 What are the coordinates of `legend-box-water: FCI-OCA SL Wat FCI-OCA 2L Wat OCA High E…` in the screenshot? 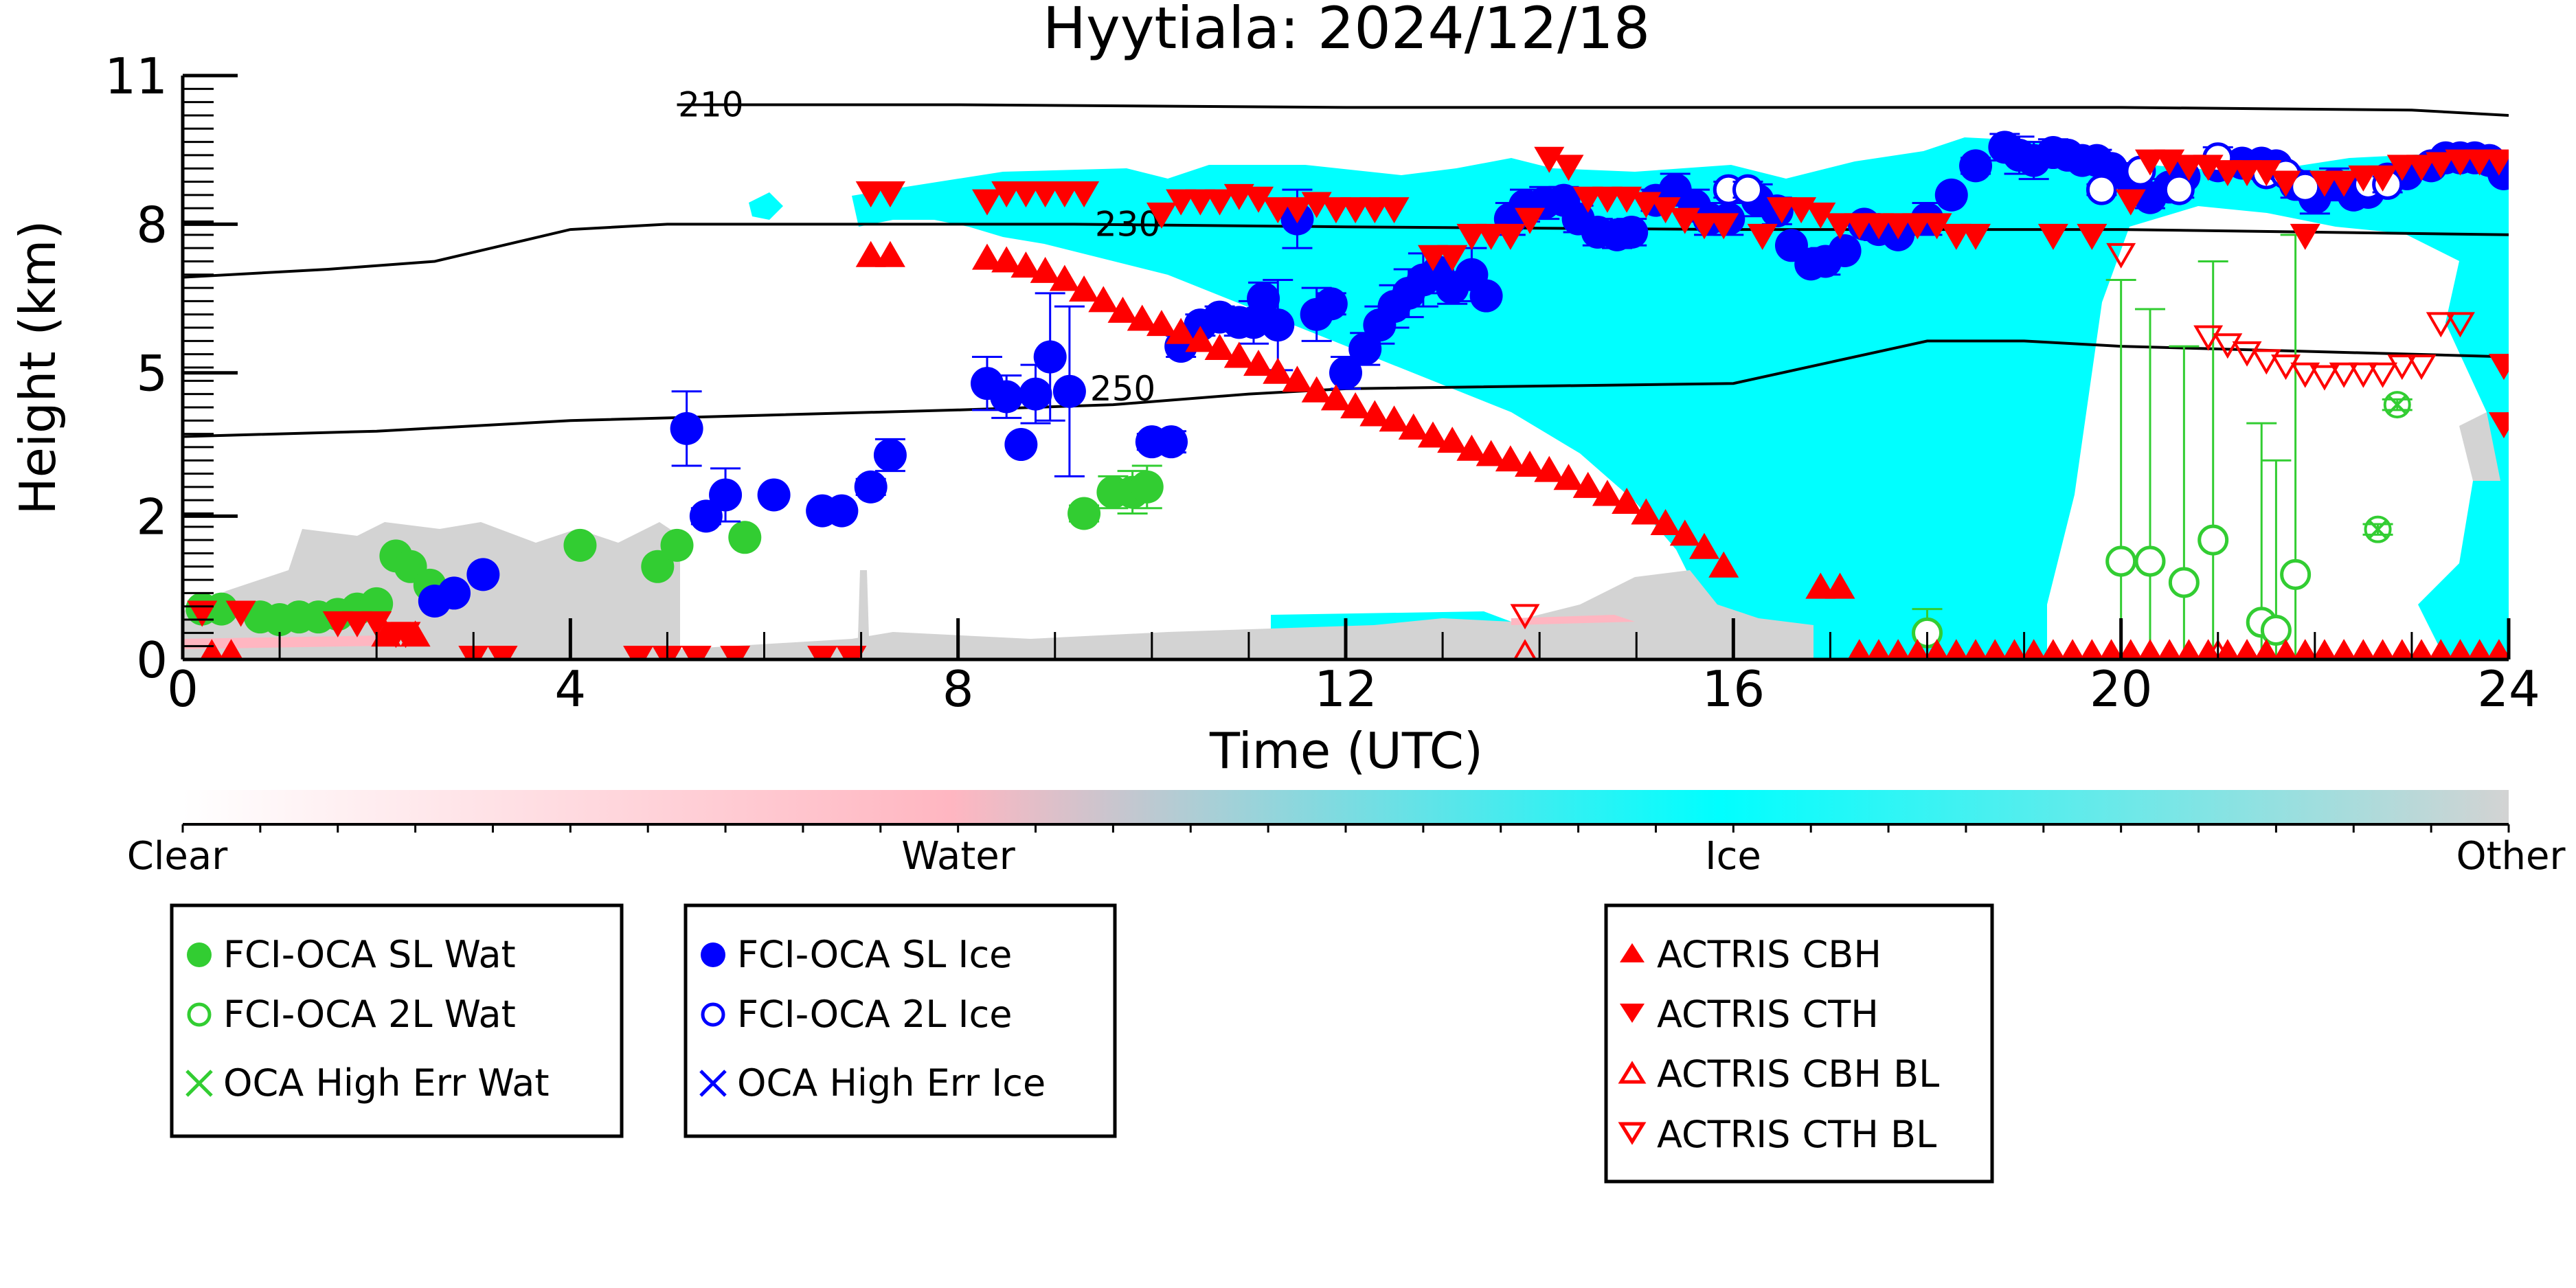 It's located at (397, 1020).